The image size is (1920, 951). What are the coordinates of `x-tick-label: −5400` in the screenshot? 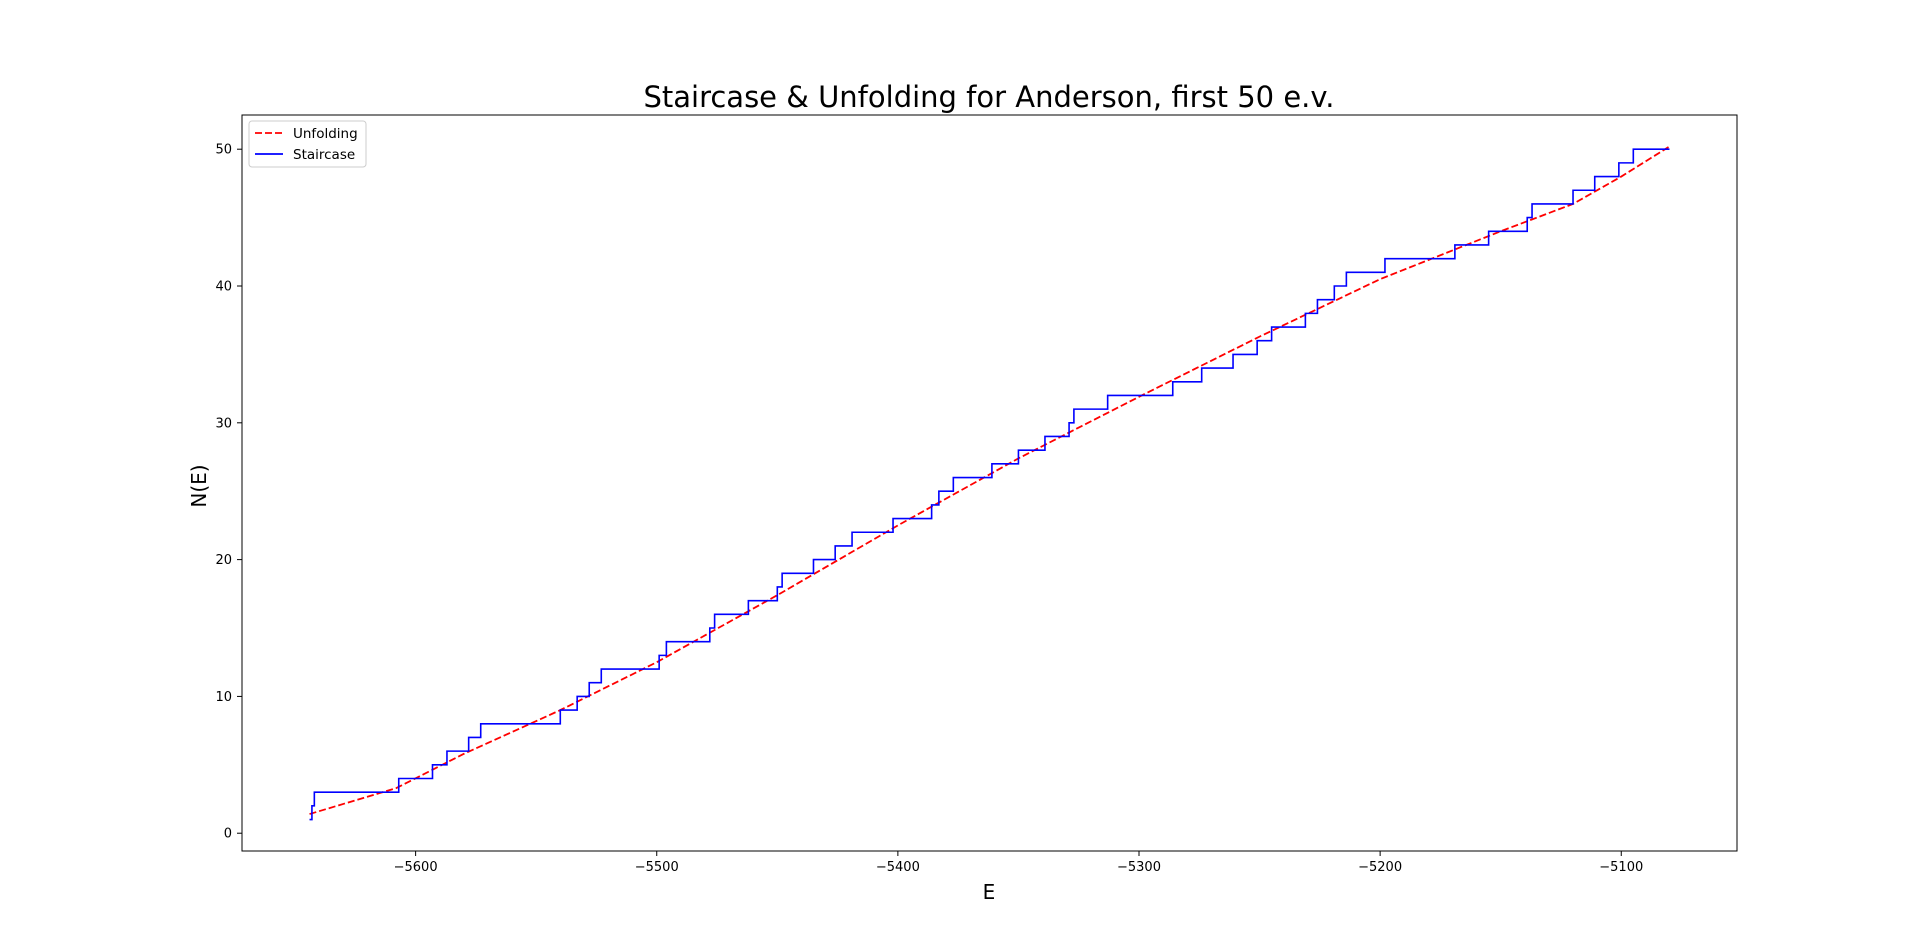 It's located at (898, 867).